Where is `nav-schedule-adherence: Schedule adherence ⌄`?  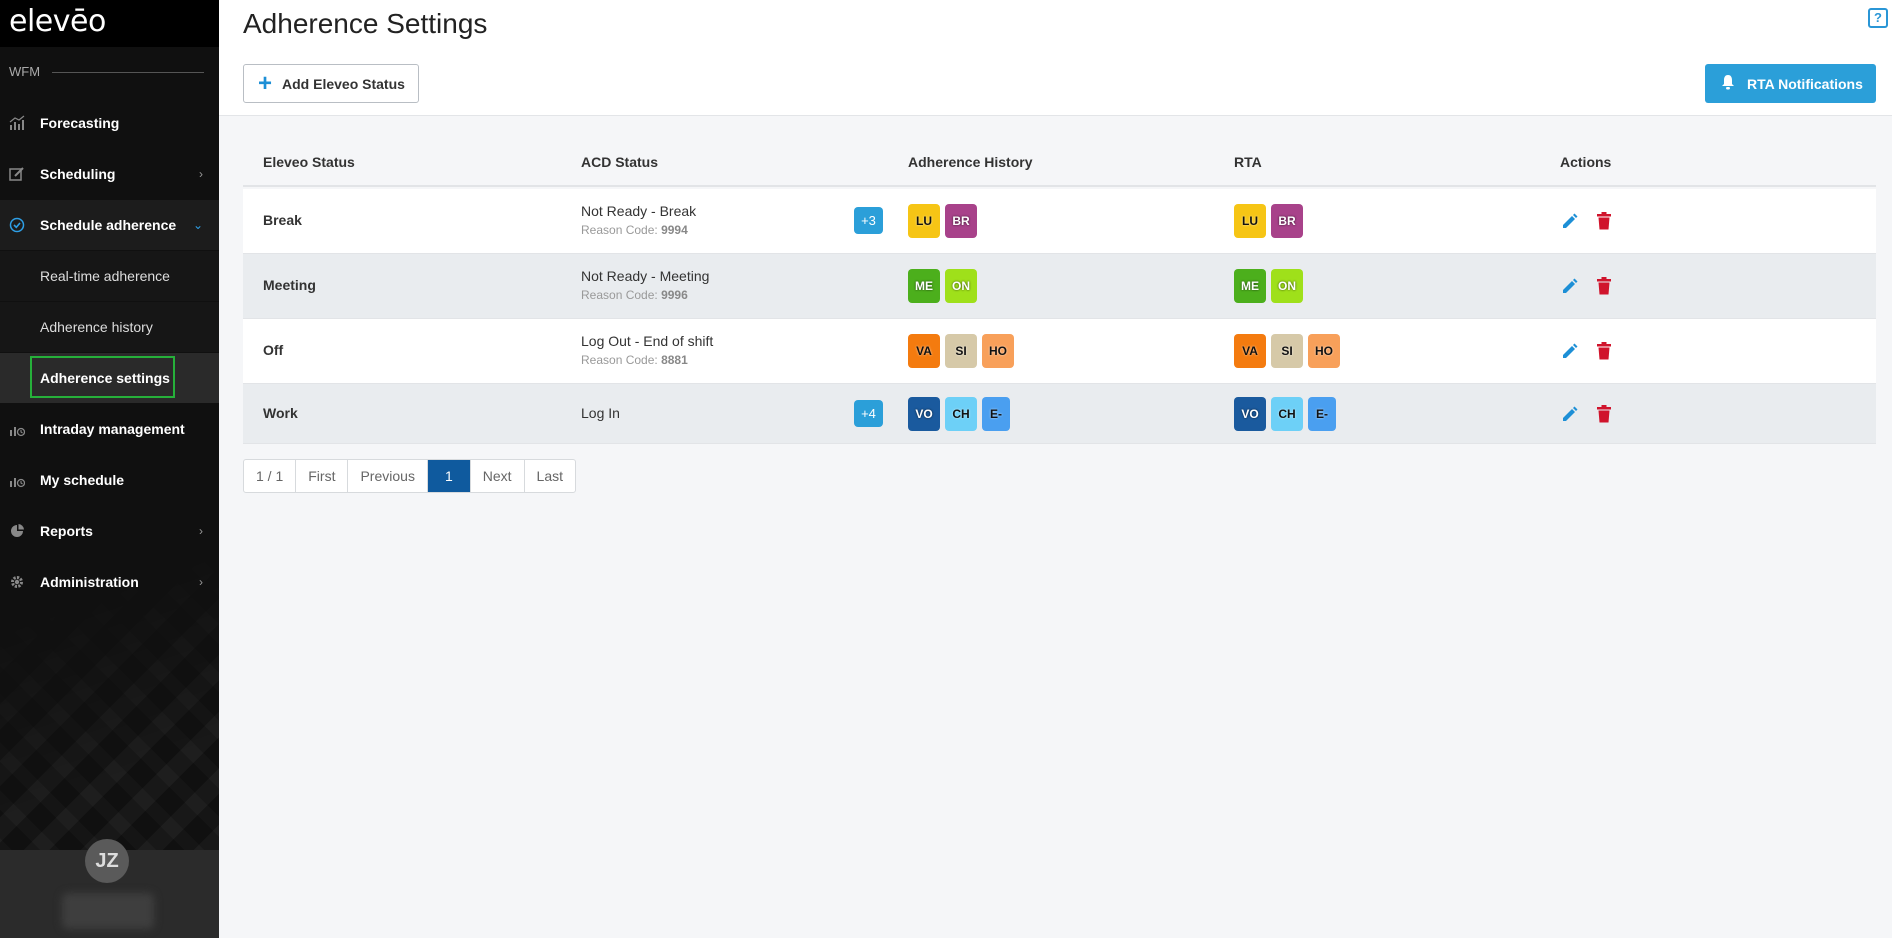
nav-schedule-adherence: Schedule adherence ⌄ is located at coordinates (109, 225).